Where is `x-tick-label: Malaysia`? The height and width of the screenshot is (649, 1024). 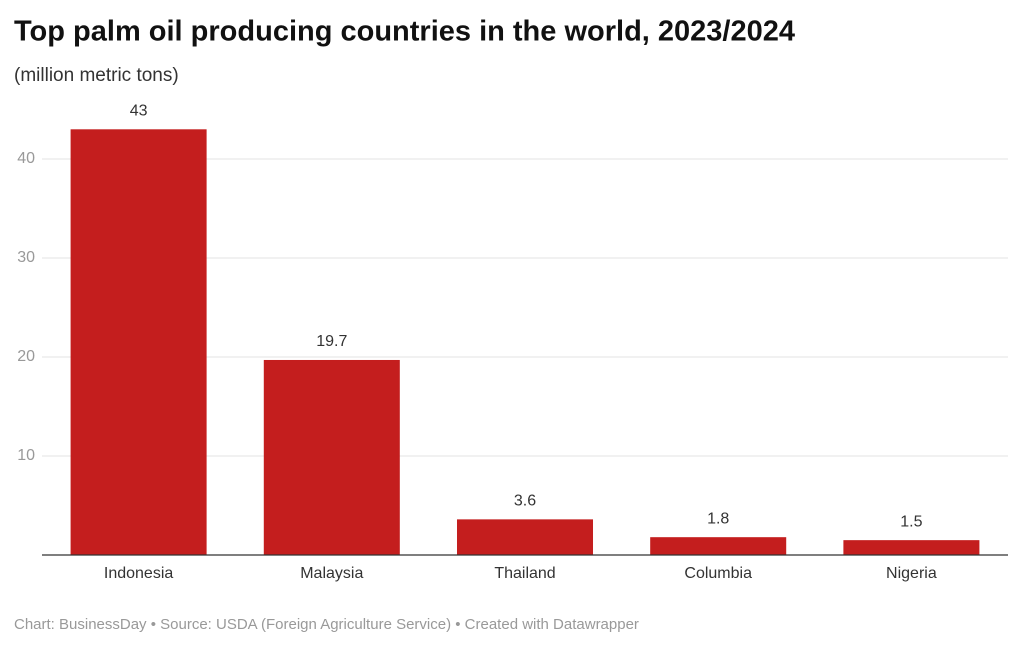 x-tick-label: Malaysia is located at coordinates (331, 573).